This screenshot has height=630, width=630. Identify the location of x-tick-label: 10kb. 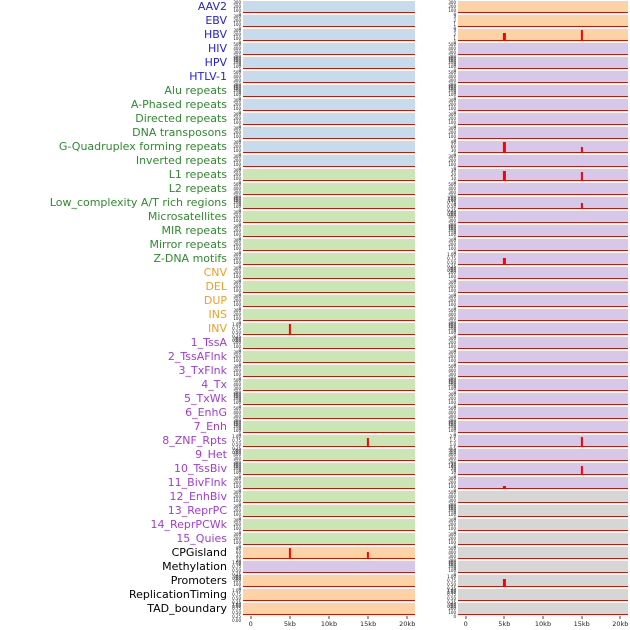
(329, 623).